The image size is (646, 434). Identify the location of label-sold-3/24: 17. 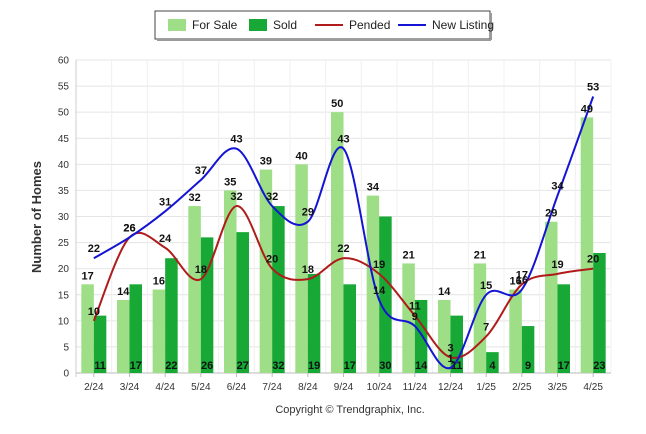
(136, 366).